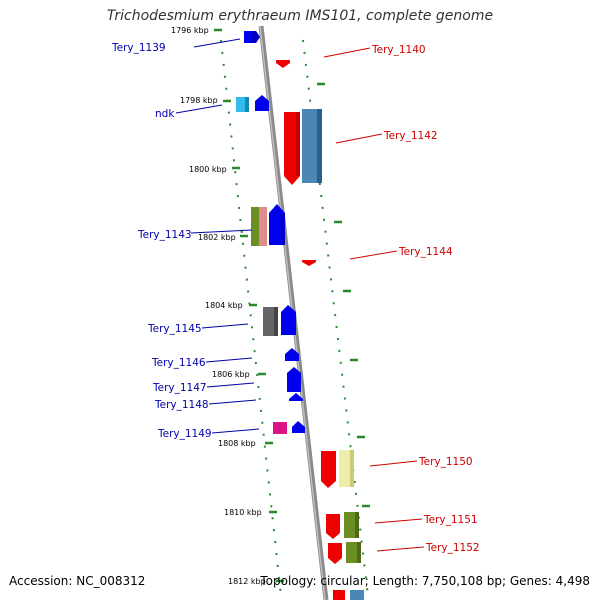 Image resolution: width=600 pixels, height=600 pixels. What do you see at coordinates (247, 581) in the screenshot?
I see `kbp-label-1812: 1812 kbp` at bounding box center [247, 581].